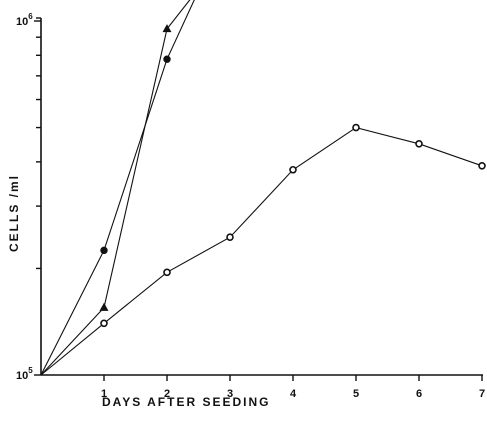  Describe the element at coordinates (104, 394) in the screenshot. I see `x-tick-label: 1` at that location.